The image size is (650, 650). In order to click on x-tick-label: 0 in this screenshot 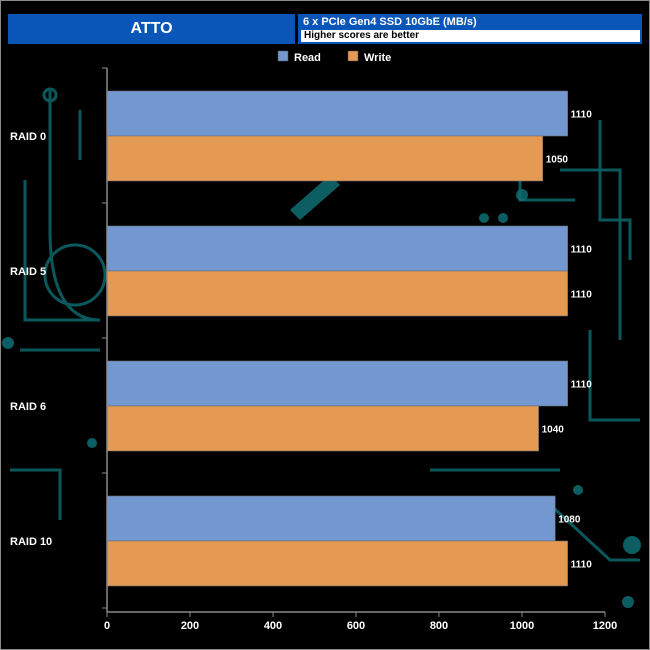, I will do `click(107, 626)`.